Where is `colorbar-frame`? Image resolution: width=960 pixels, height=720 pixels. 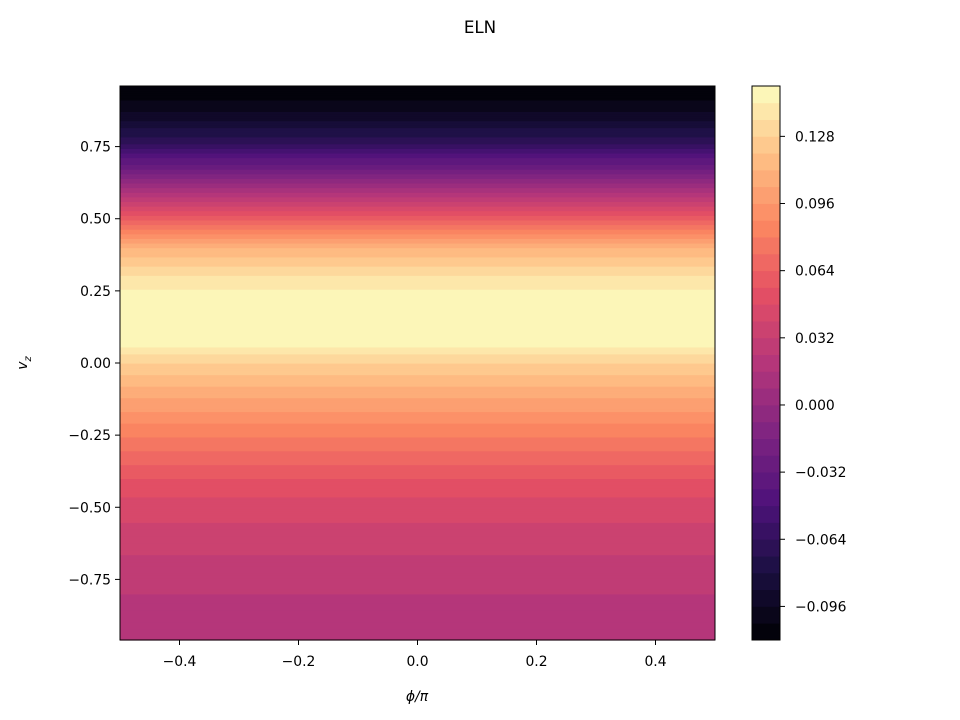
colorbar-frame is located at coordinates (766, 363).